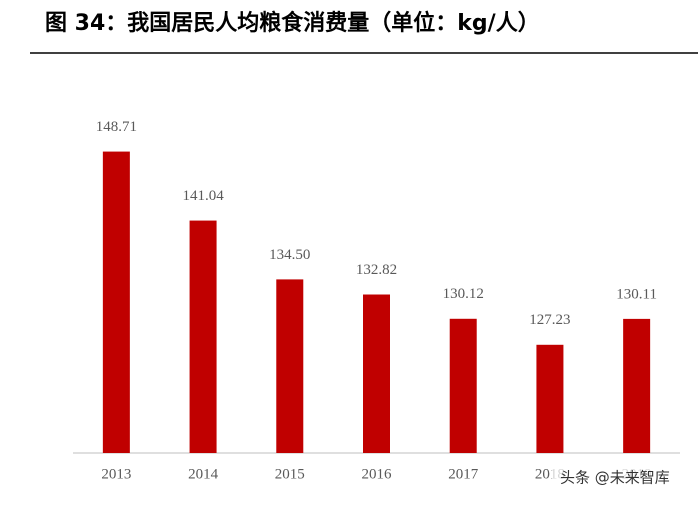 This screenshot has width=698, height=505. I want to click on data-label: 130.12, so click(463, 294).